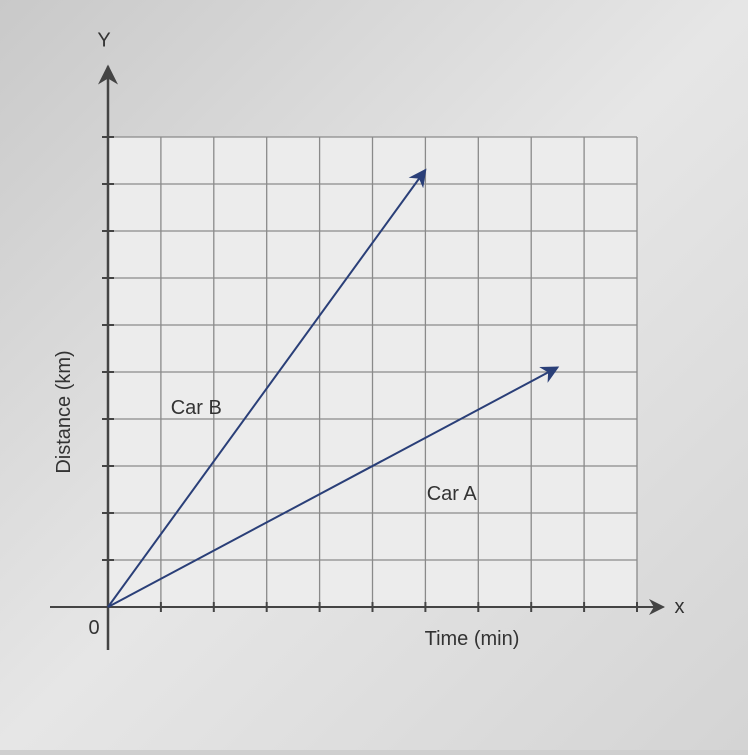 Image resolution: width=748 pixels, height=755 pixels. Describe the element at coordinates (93, 628) in the screenshot. I see `x-tick-label: 0` at that location.